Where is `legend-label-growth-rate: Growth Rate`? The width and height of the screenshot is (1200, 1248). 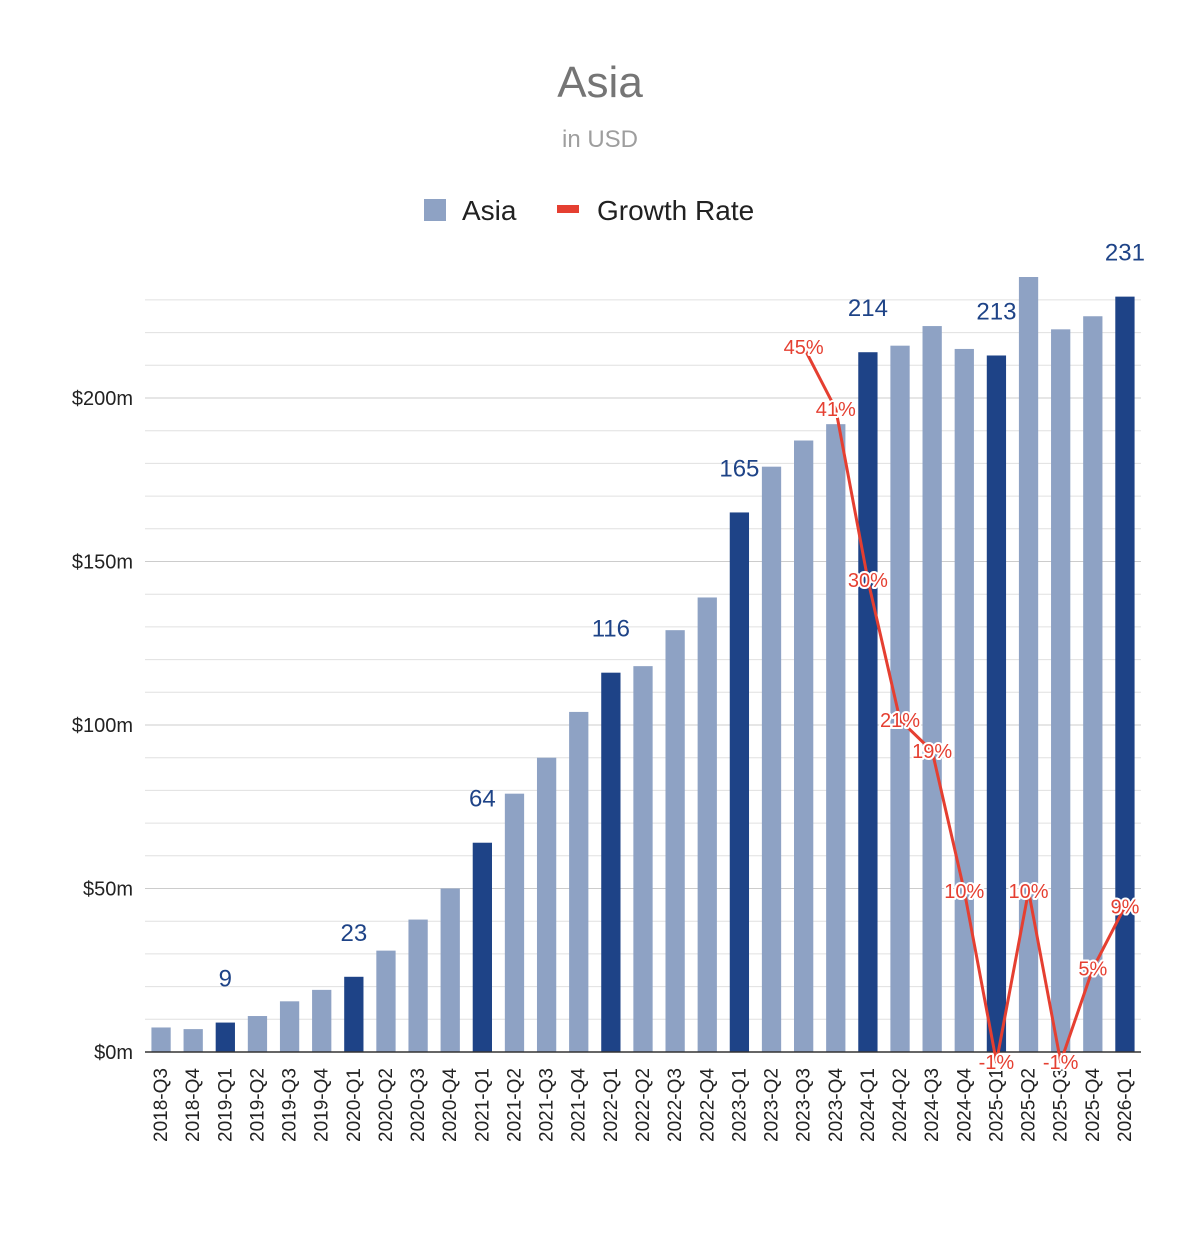
legend-label-growth-rate: Growth Rate is located at coordinates (675, 210).